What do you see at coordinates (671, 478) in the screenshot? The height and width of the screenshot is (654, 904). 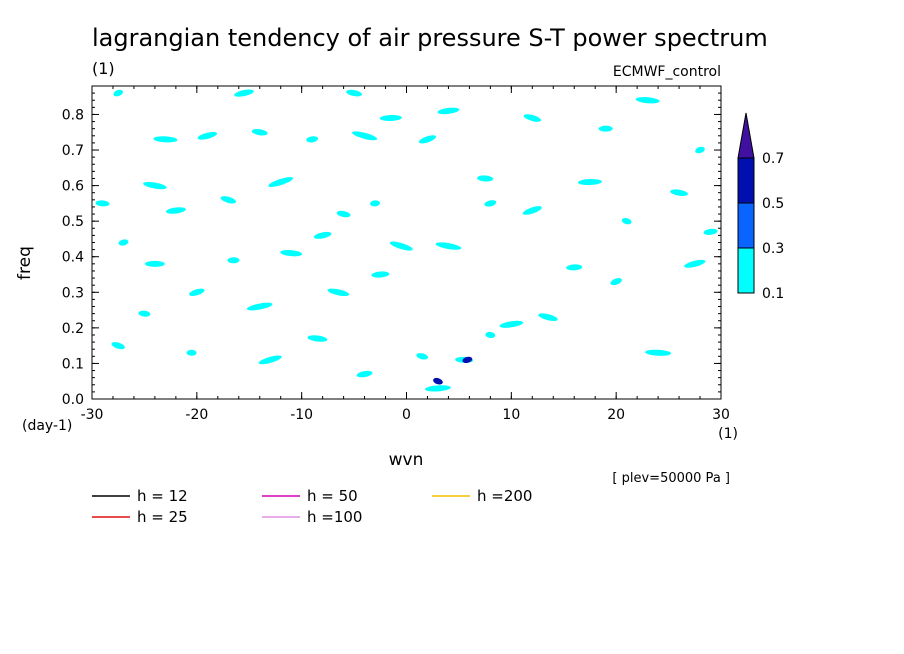 I see `plev-annotation: [ plev=50000 Pa ]` at bounding box center [671, 478].